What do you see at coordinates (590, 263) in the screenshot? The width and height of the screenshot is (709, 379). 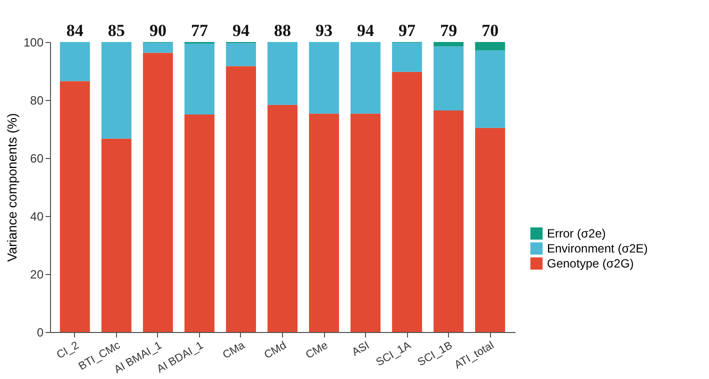 I see `legend-label: Genotype (σ2G)` at bounding box center [590, 263].